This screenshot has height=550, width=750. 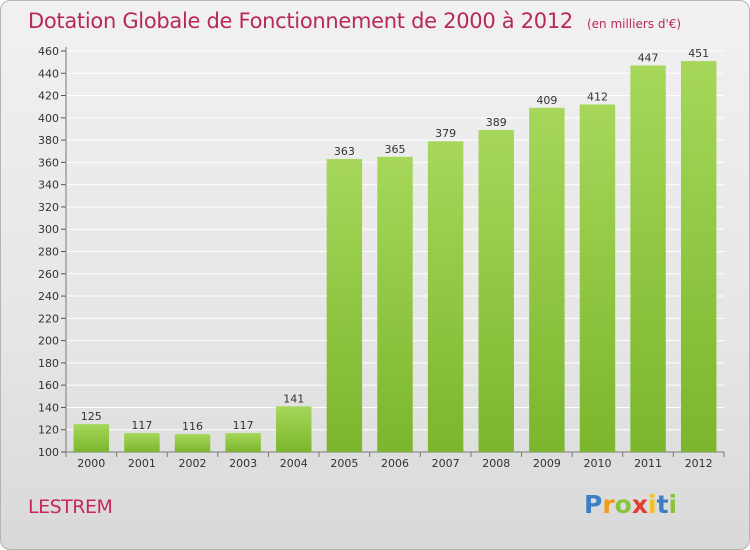 What do you see at coordinates (48, 185) in the screenshot?
I see `y-tick-label: 340` at bounding box center [48, 185].